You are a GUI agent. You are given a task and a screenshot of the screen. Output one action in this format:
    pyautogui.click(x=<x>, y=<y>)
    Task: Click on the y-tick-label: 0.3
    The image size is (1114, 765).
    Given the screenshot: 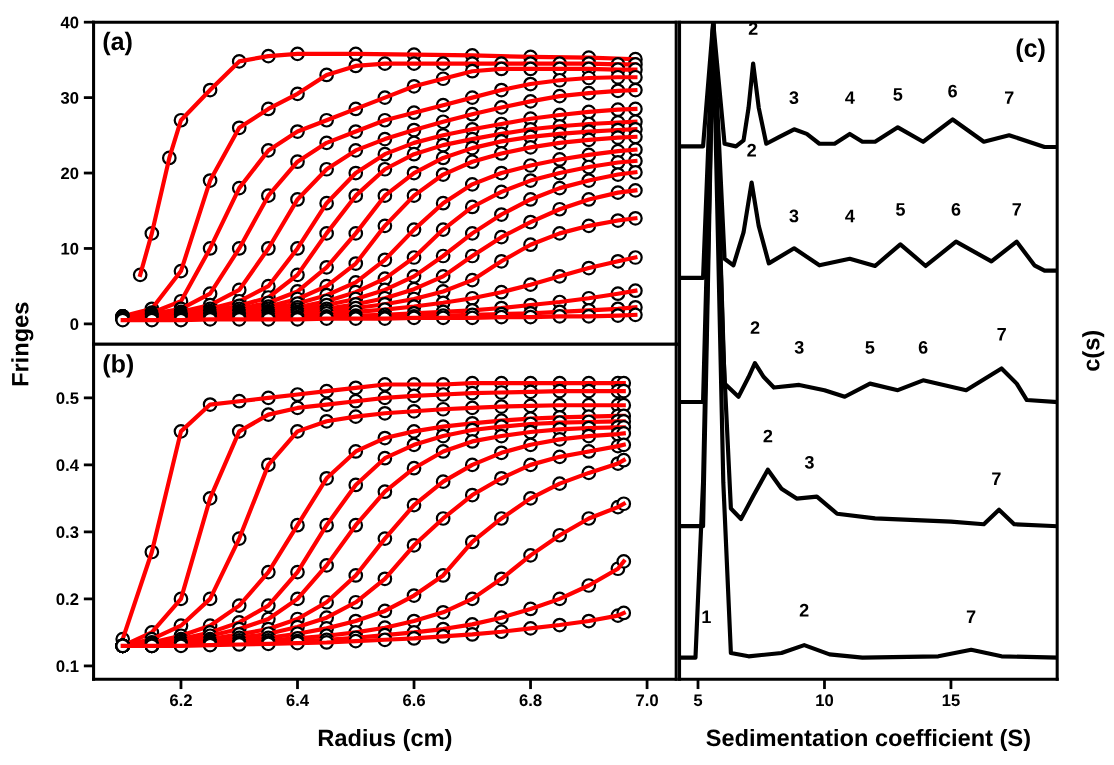 What is the action you would take?
    pyautogui.click(x=67, y=532)
    